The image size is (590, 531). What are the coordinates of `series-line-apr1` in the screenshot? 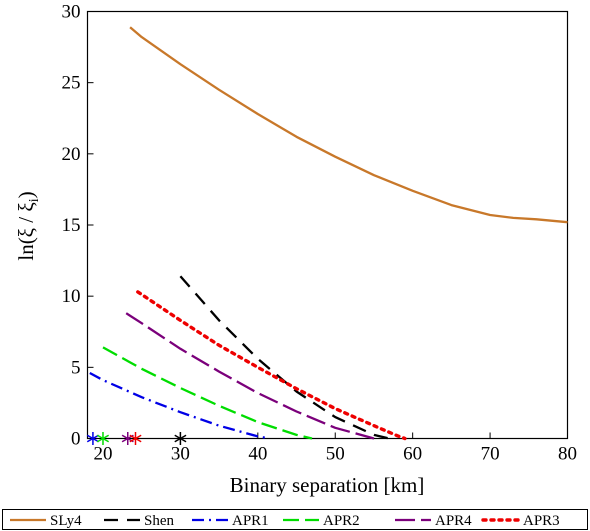 It's located at (179, 405).